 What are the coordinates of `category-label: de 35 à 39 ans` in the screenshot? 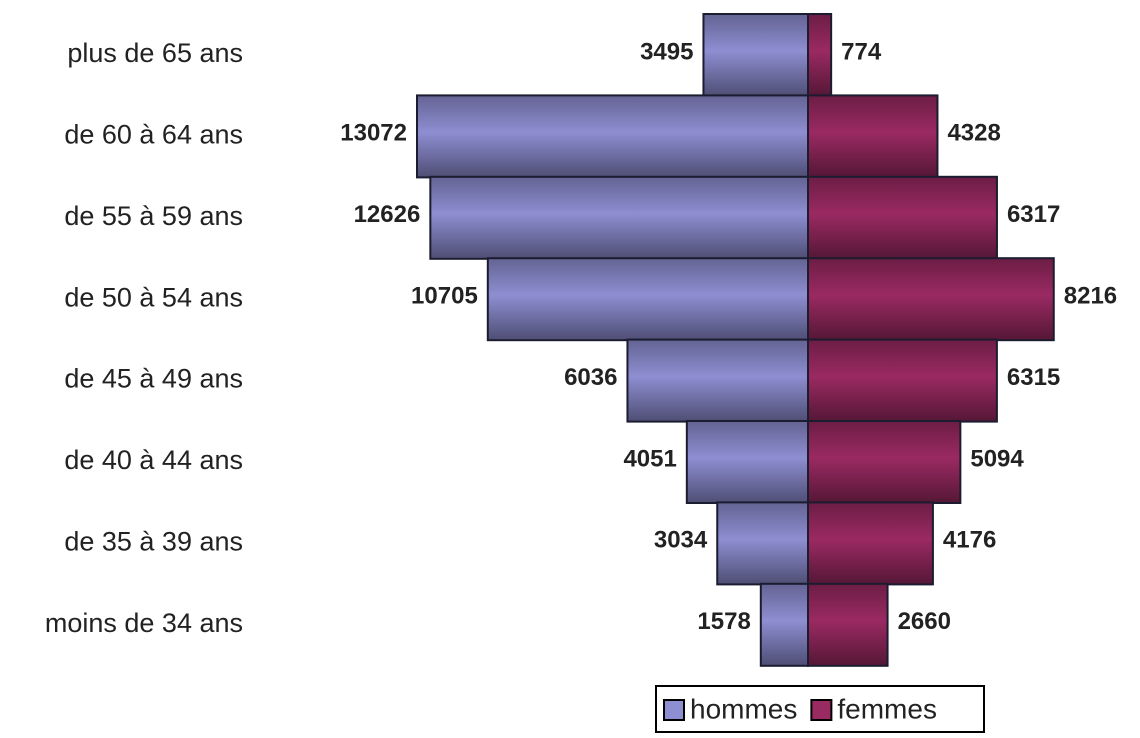 It's located at (153, 542).